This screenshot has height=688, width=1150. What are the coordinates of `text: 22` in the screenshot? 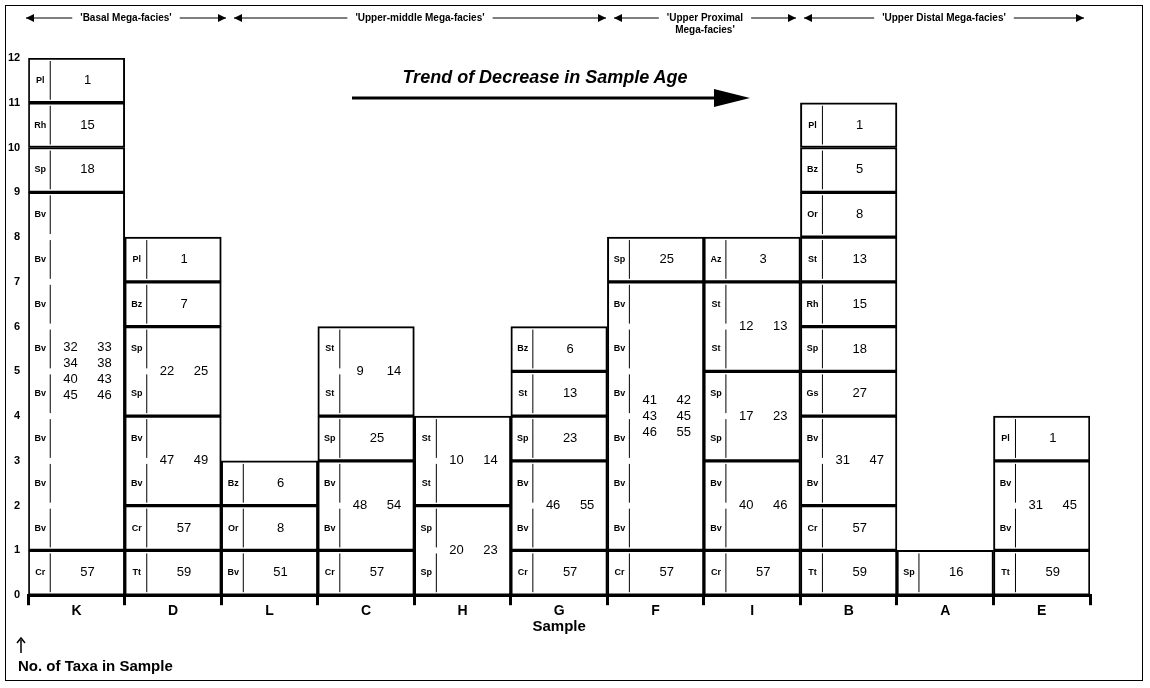 It's located at (167, 370).